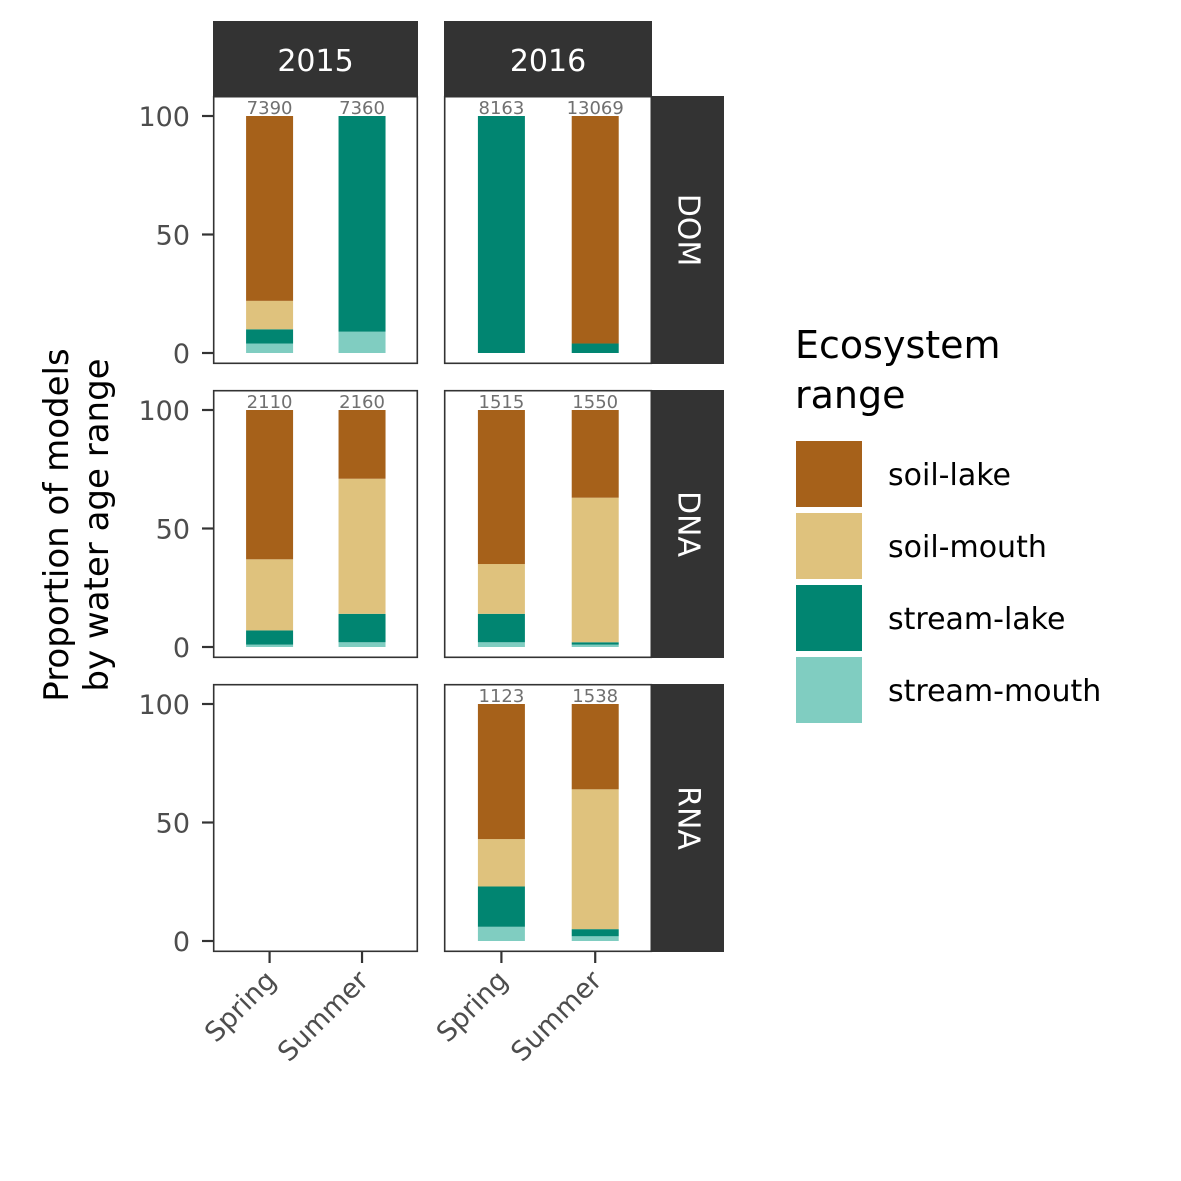 The image size is (1181, 1181). I want to click on bar-count-label: 1515, so click(502, 402).